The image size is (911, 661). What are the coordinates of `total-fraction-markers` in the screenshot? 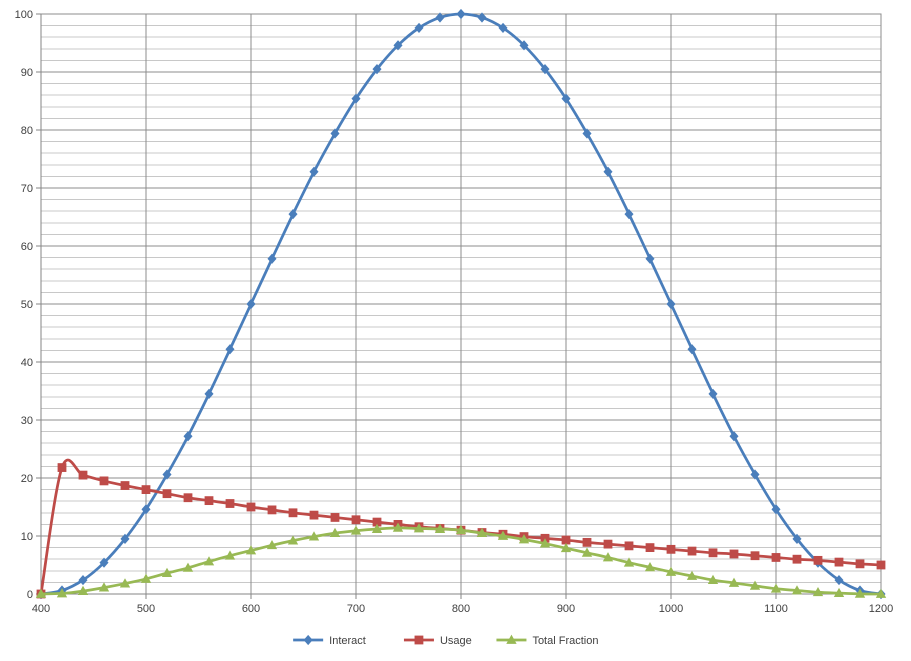 It's located at (461, 560).